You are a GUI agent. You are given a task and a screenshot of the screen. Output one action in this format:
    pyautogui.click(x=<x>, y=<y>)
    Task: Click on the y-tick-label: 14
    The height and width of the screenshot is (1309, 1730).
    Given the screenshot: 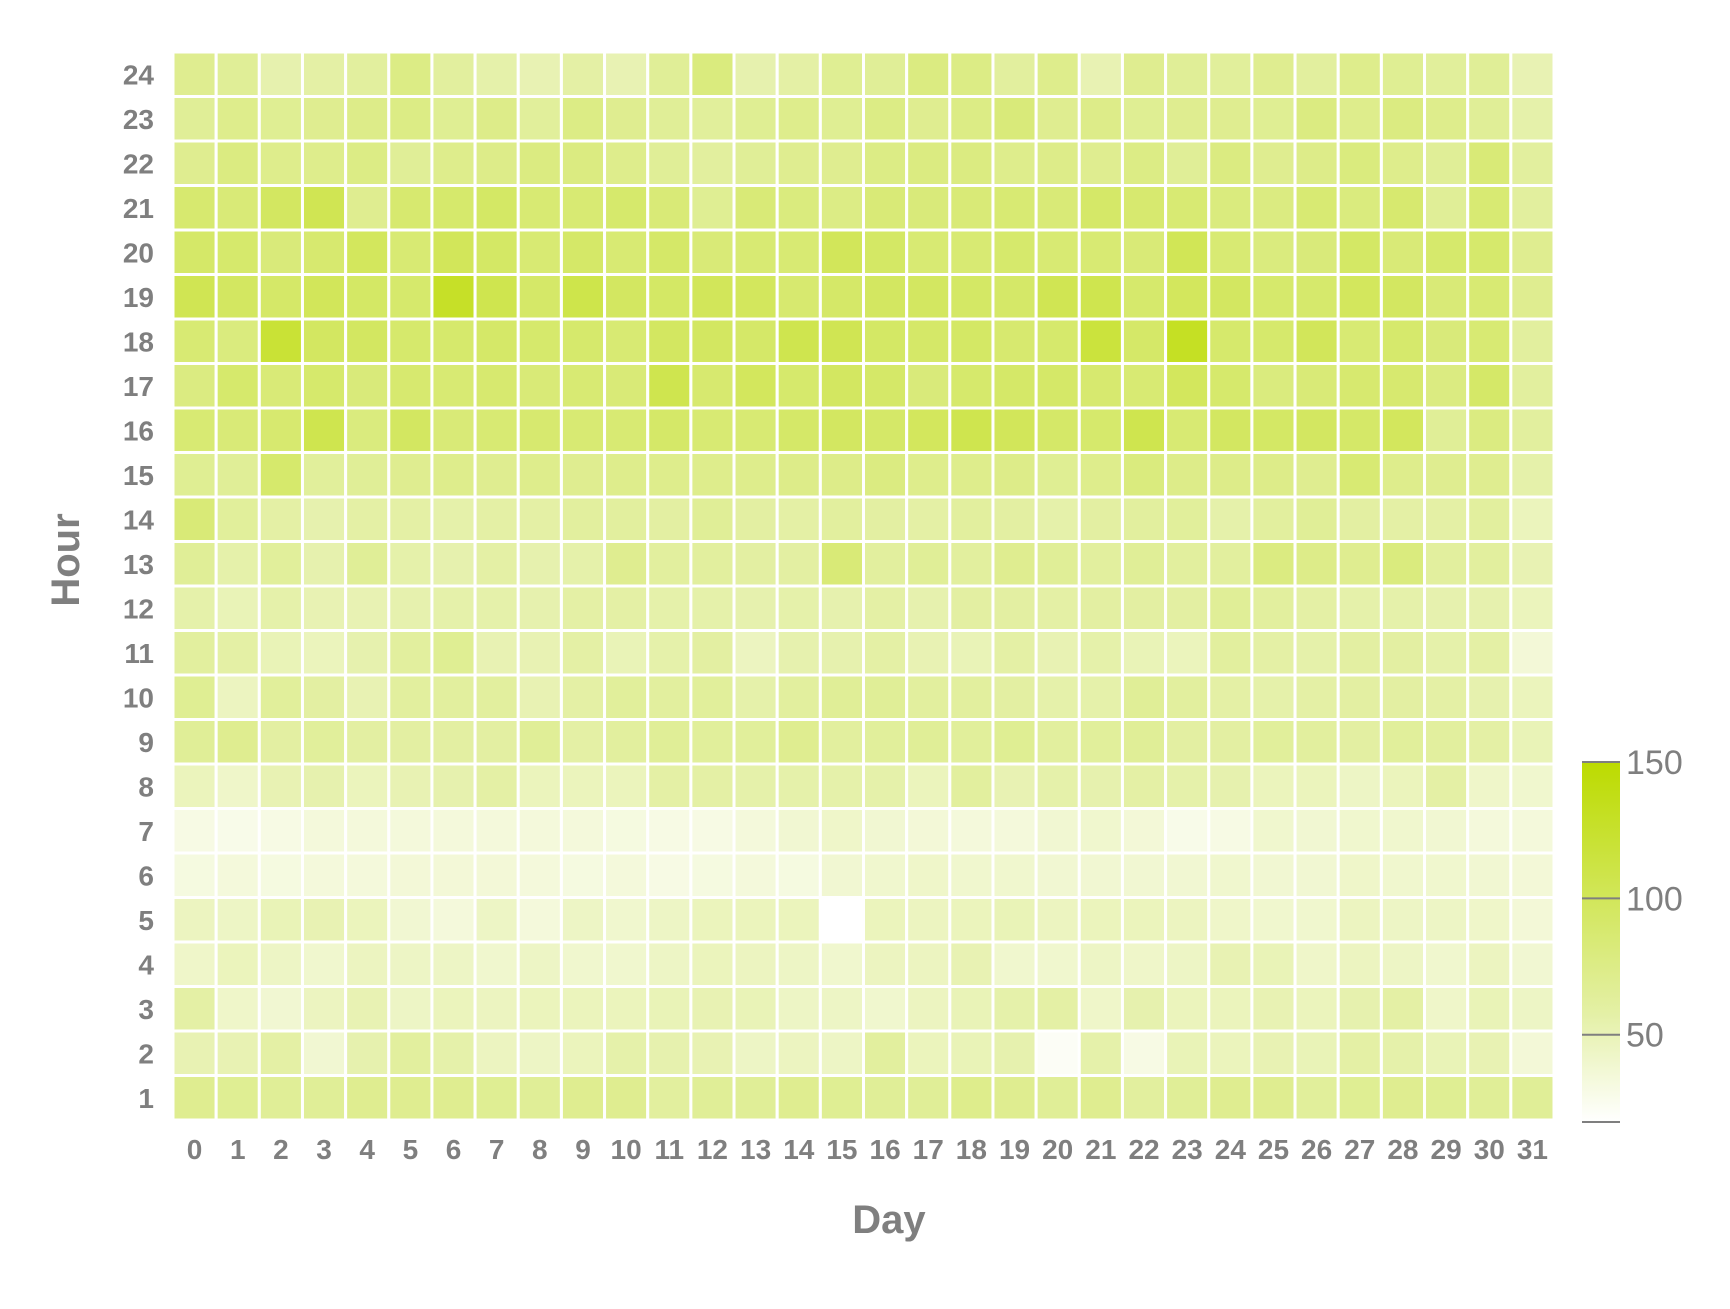 What is the action you would take?
    pyautogui.click(x=139, y=519)
    